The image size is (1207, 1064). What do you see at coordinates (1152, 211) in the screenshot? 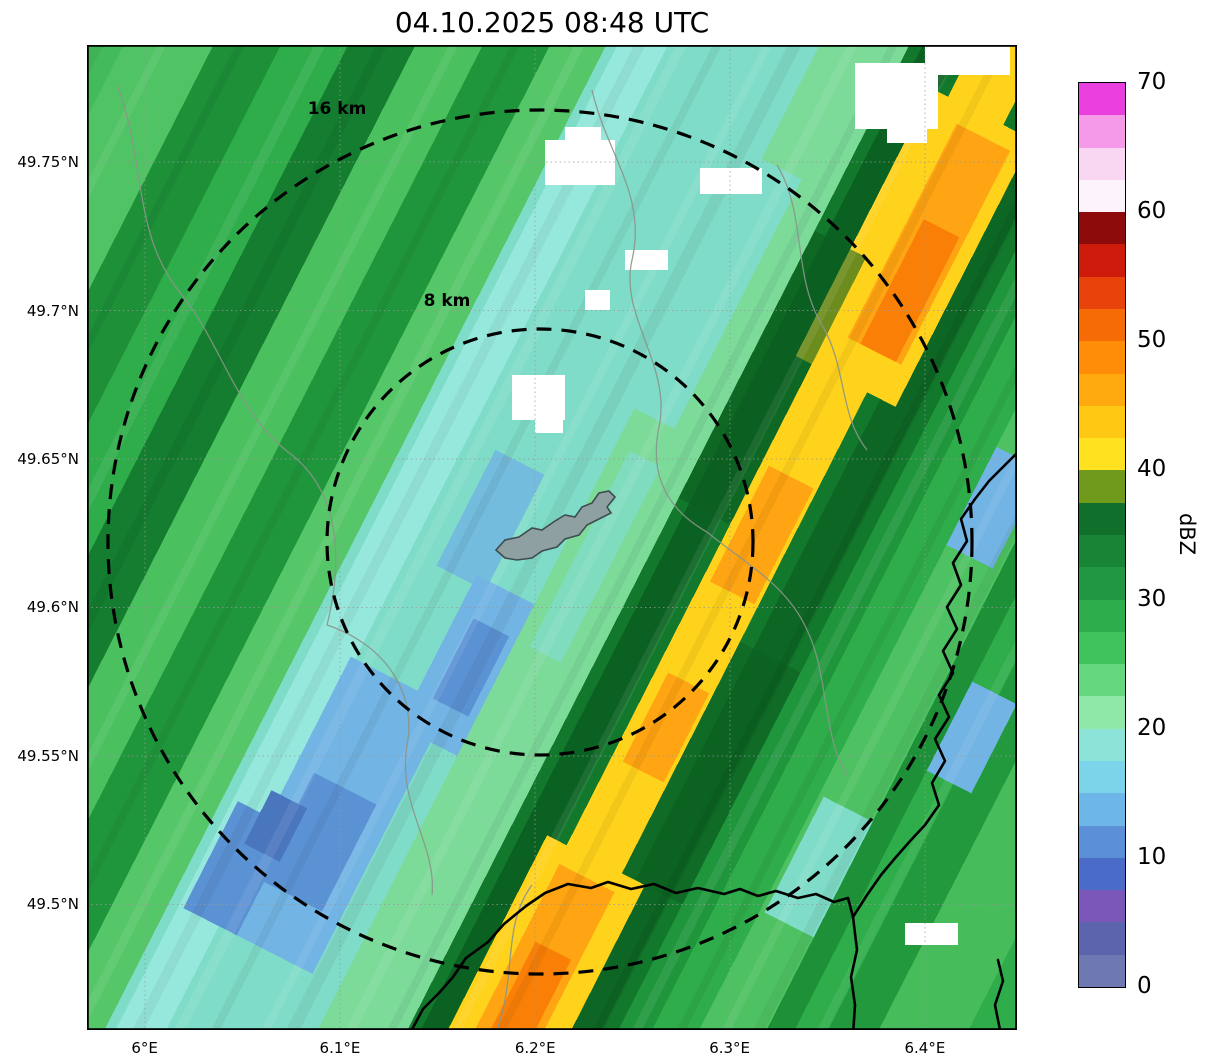
I see `colorbar-tick-label: 60` at bounding box center [1152, 211].